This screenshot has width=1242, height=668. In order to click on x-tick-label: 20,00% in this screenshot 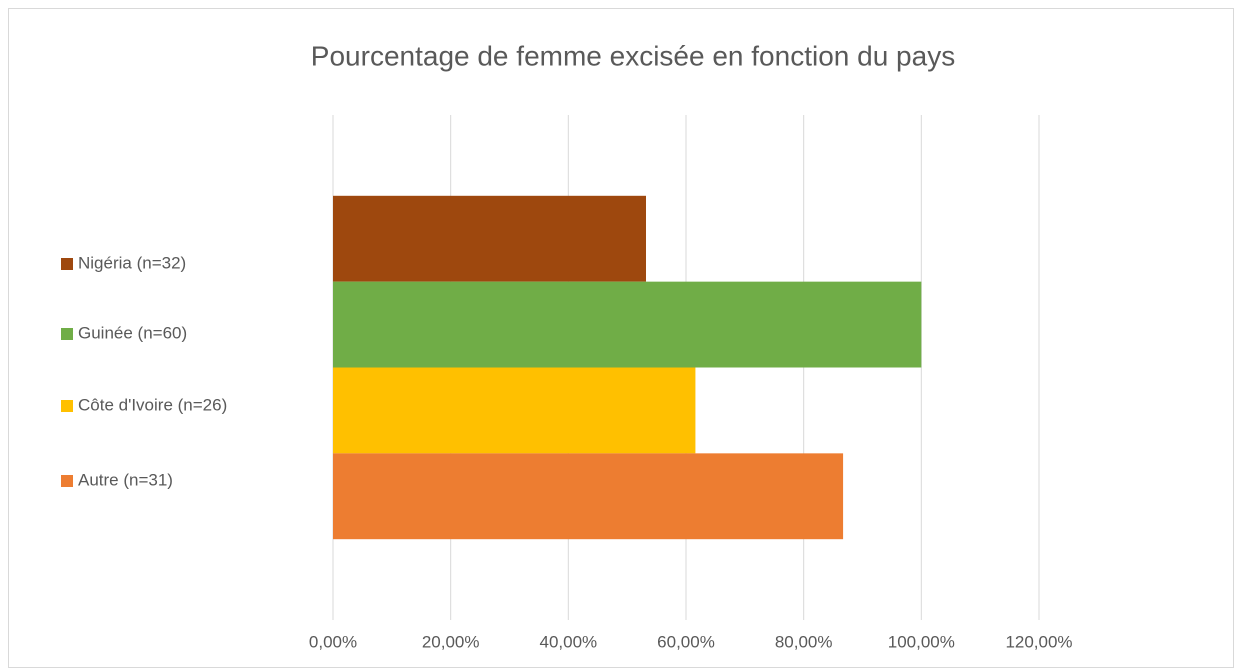, I will do `click(451, 641)`.